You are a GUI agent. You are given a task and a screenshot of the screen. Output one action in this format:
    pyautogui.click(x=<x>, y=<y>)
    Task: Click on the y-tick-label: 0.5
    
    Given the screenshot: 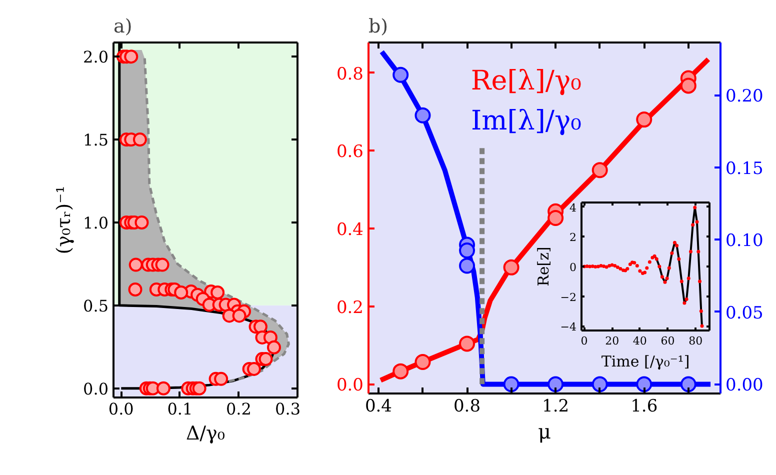 What is the action you would take?
    pyautogui.click(x=96, y=306)
    